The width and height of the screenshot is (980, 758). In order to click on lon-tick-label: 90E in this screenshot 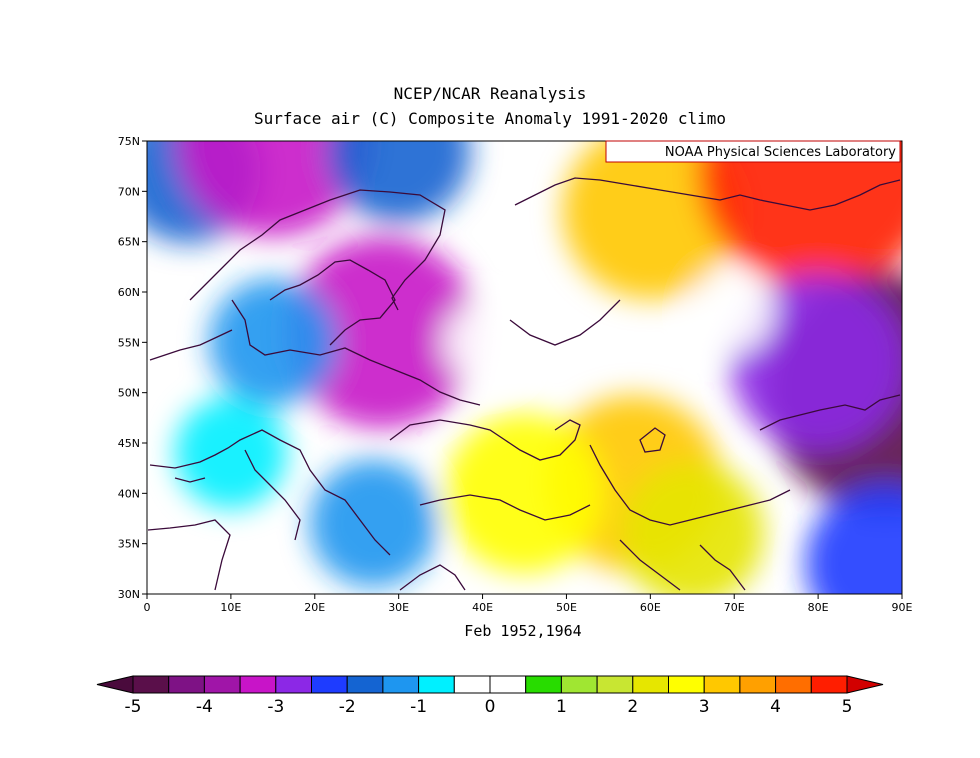, I will do `click(902, 607)`.